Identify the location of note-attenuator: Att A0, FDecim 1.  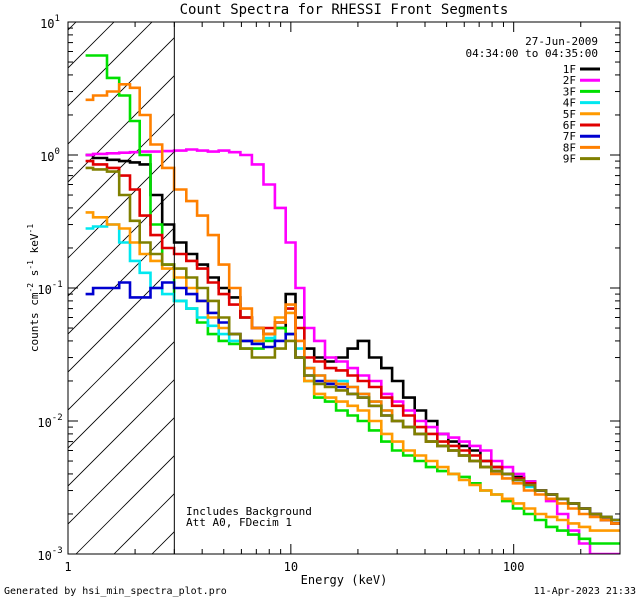
(239, 522).